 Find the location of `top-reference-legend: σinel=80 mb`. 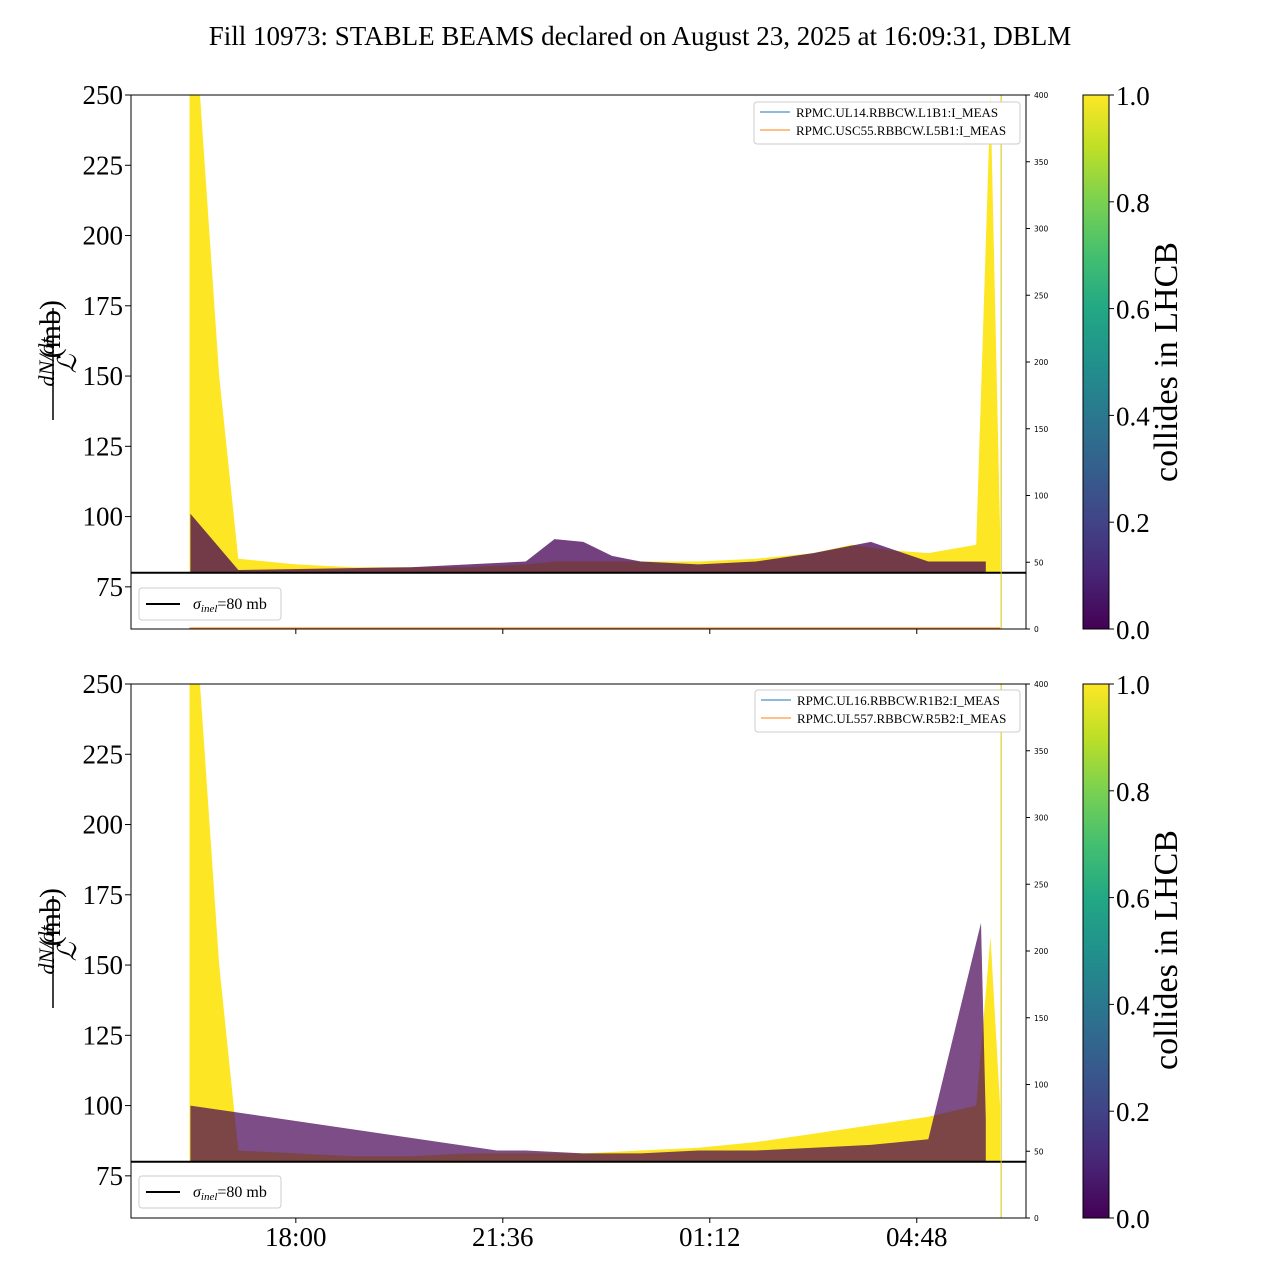

top-reference-legend: σinel=80 mb is located at coordinates (210, 604).